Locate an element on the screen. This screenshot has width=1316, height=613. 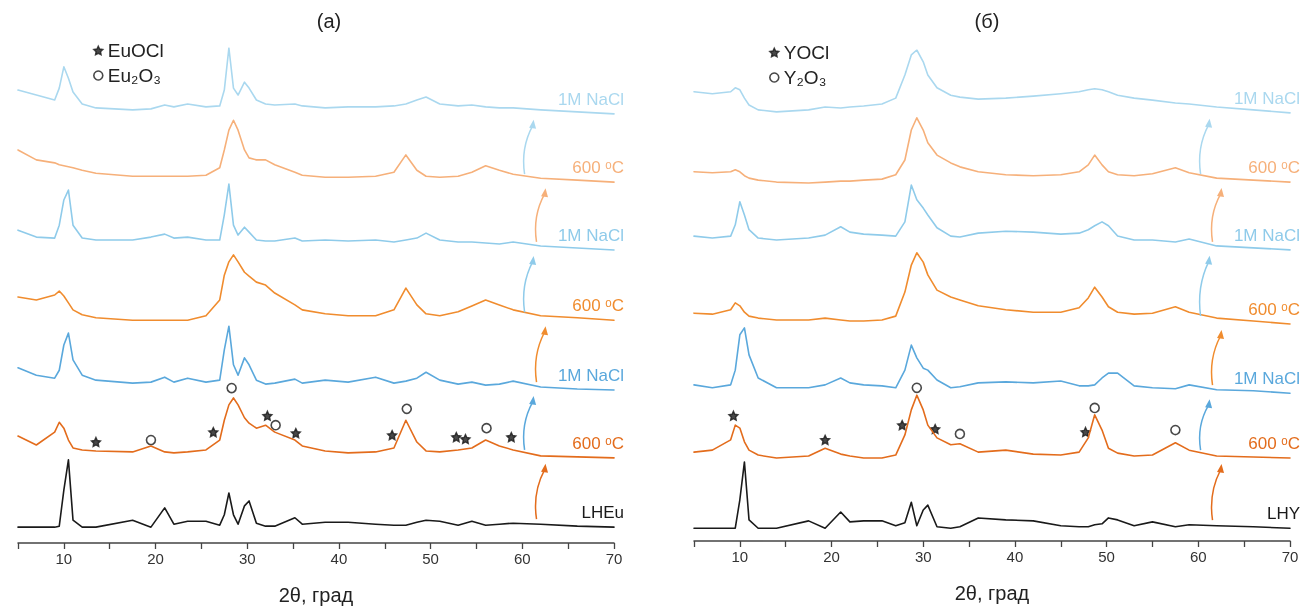
series-label: LHEu is located at coordinates (602, 513).